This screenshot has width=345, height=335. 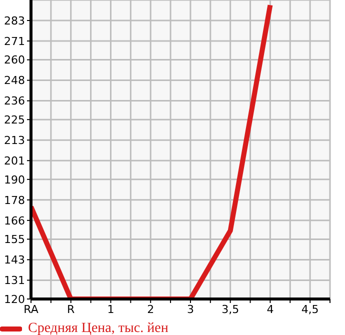 What do you see at coordinates (14, 299) in the screenshot?
I see `y-tick-label: 120` at bounding box center [14, 299].